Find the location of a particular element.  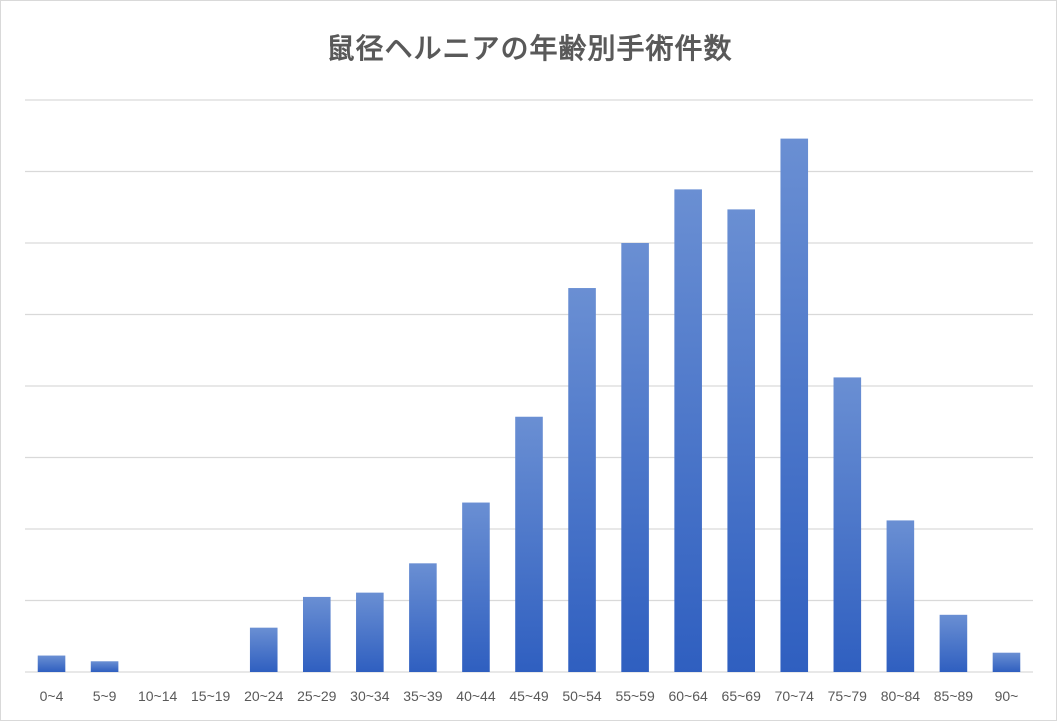

bar-20~24 is located at coordinates (263, 649).